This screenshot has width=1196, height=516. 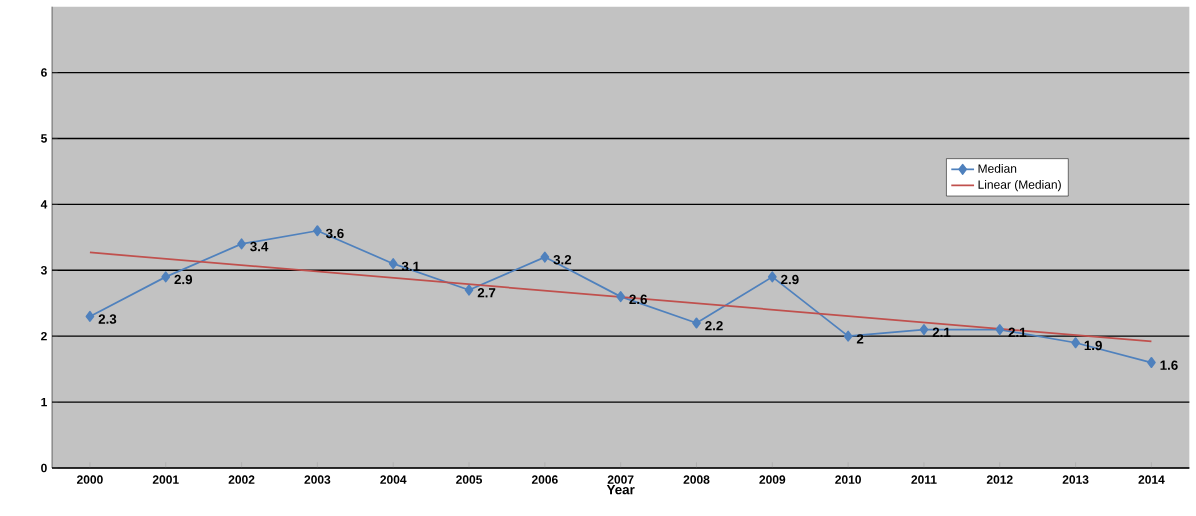 What do you see at coordinates (44, 336) in the screenshot?
I see `y-tick-label: 2` at bounding box center [44, 336].